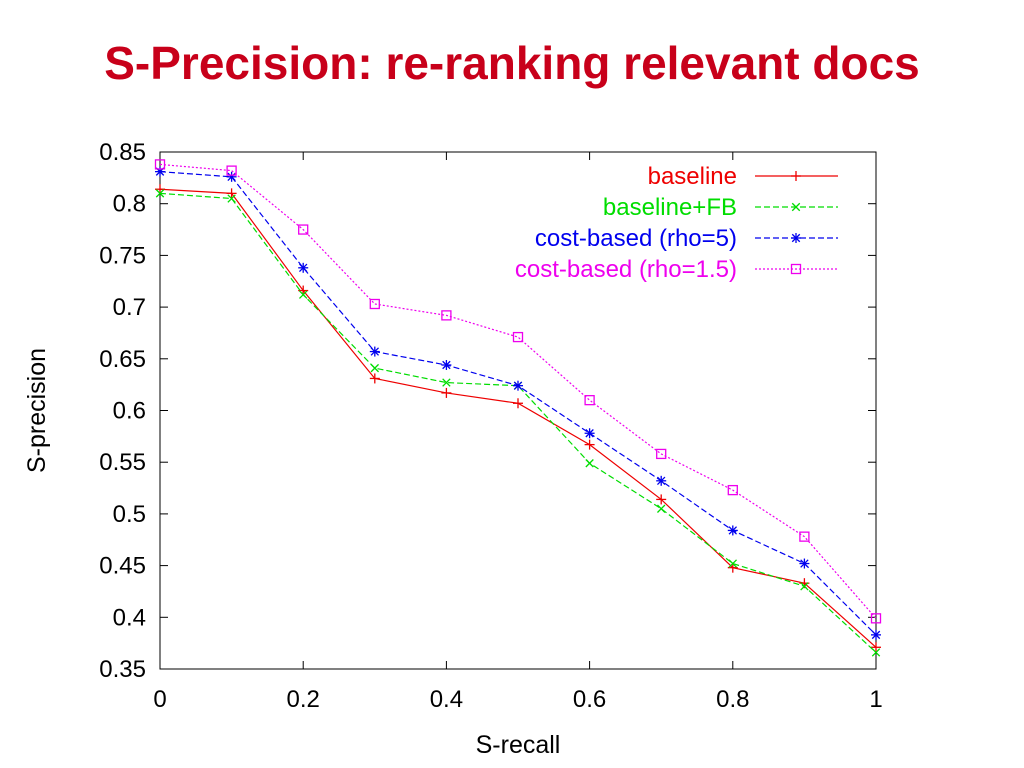  Describe the element at coordinates (122, 566) in the screenshot. I see `y-tick-label: 0.45` at that location.